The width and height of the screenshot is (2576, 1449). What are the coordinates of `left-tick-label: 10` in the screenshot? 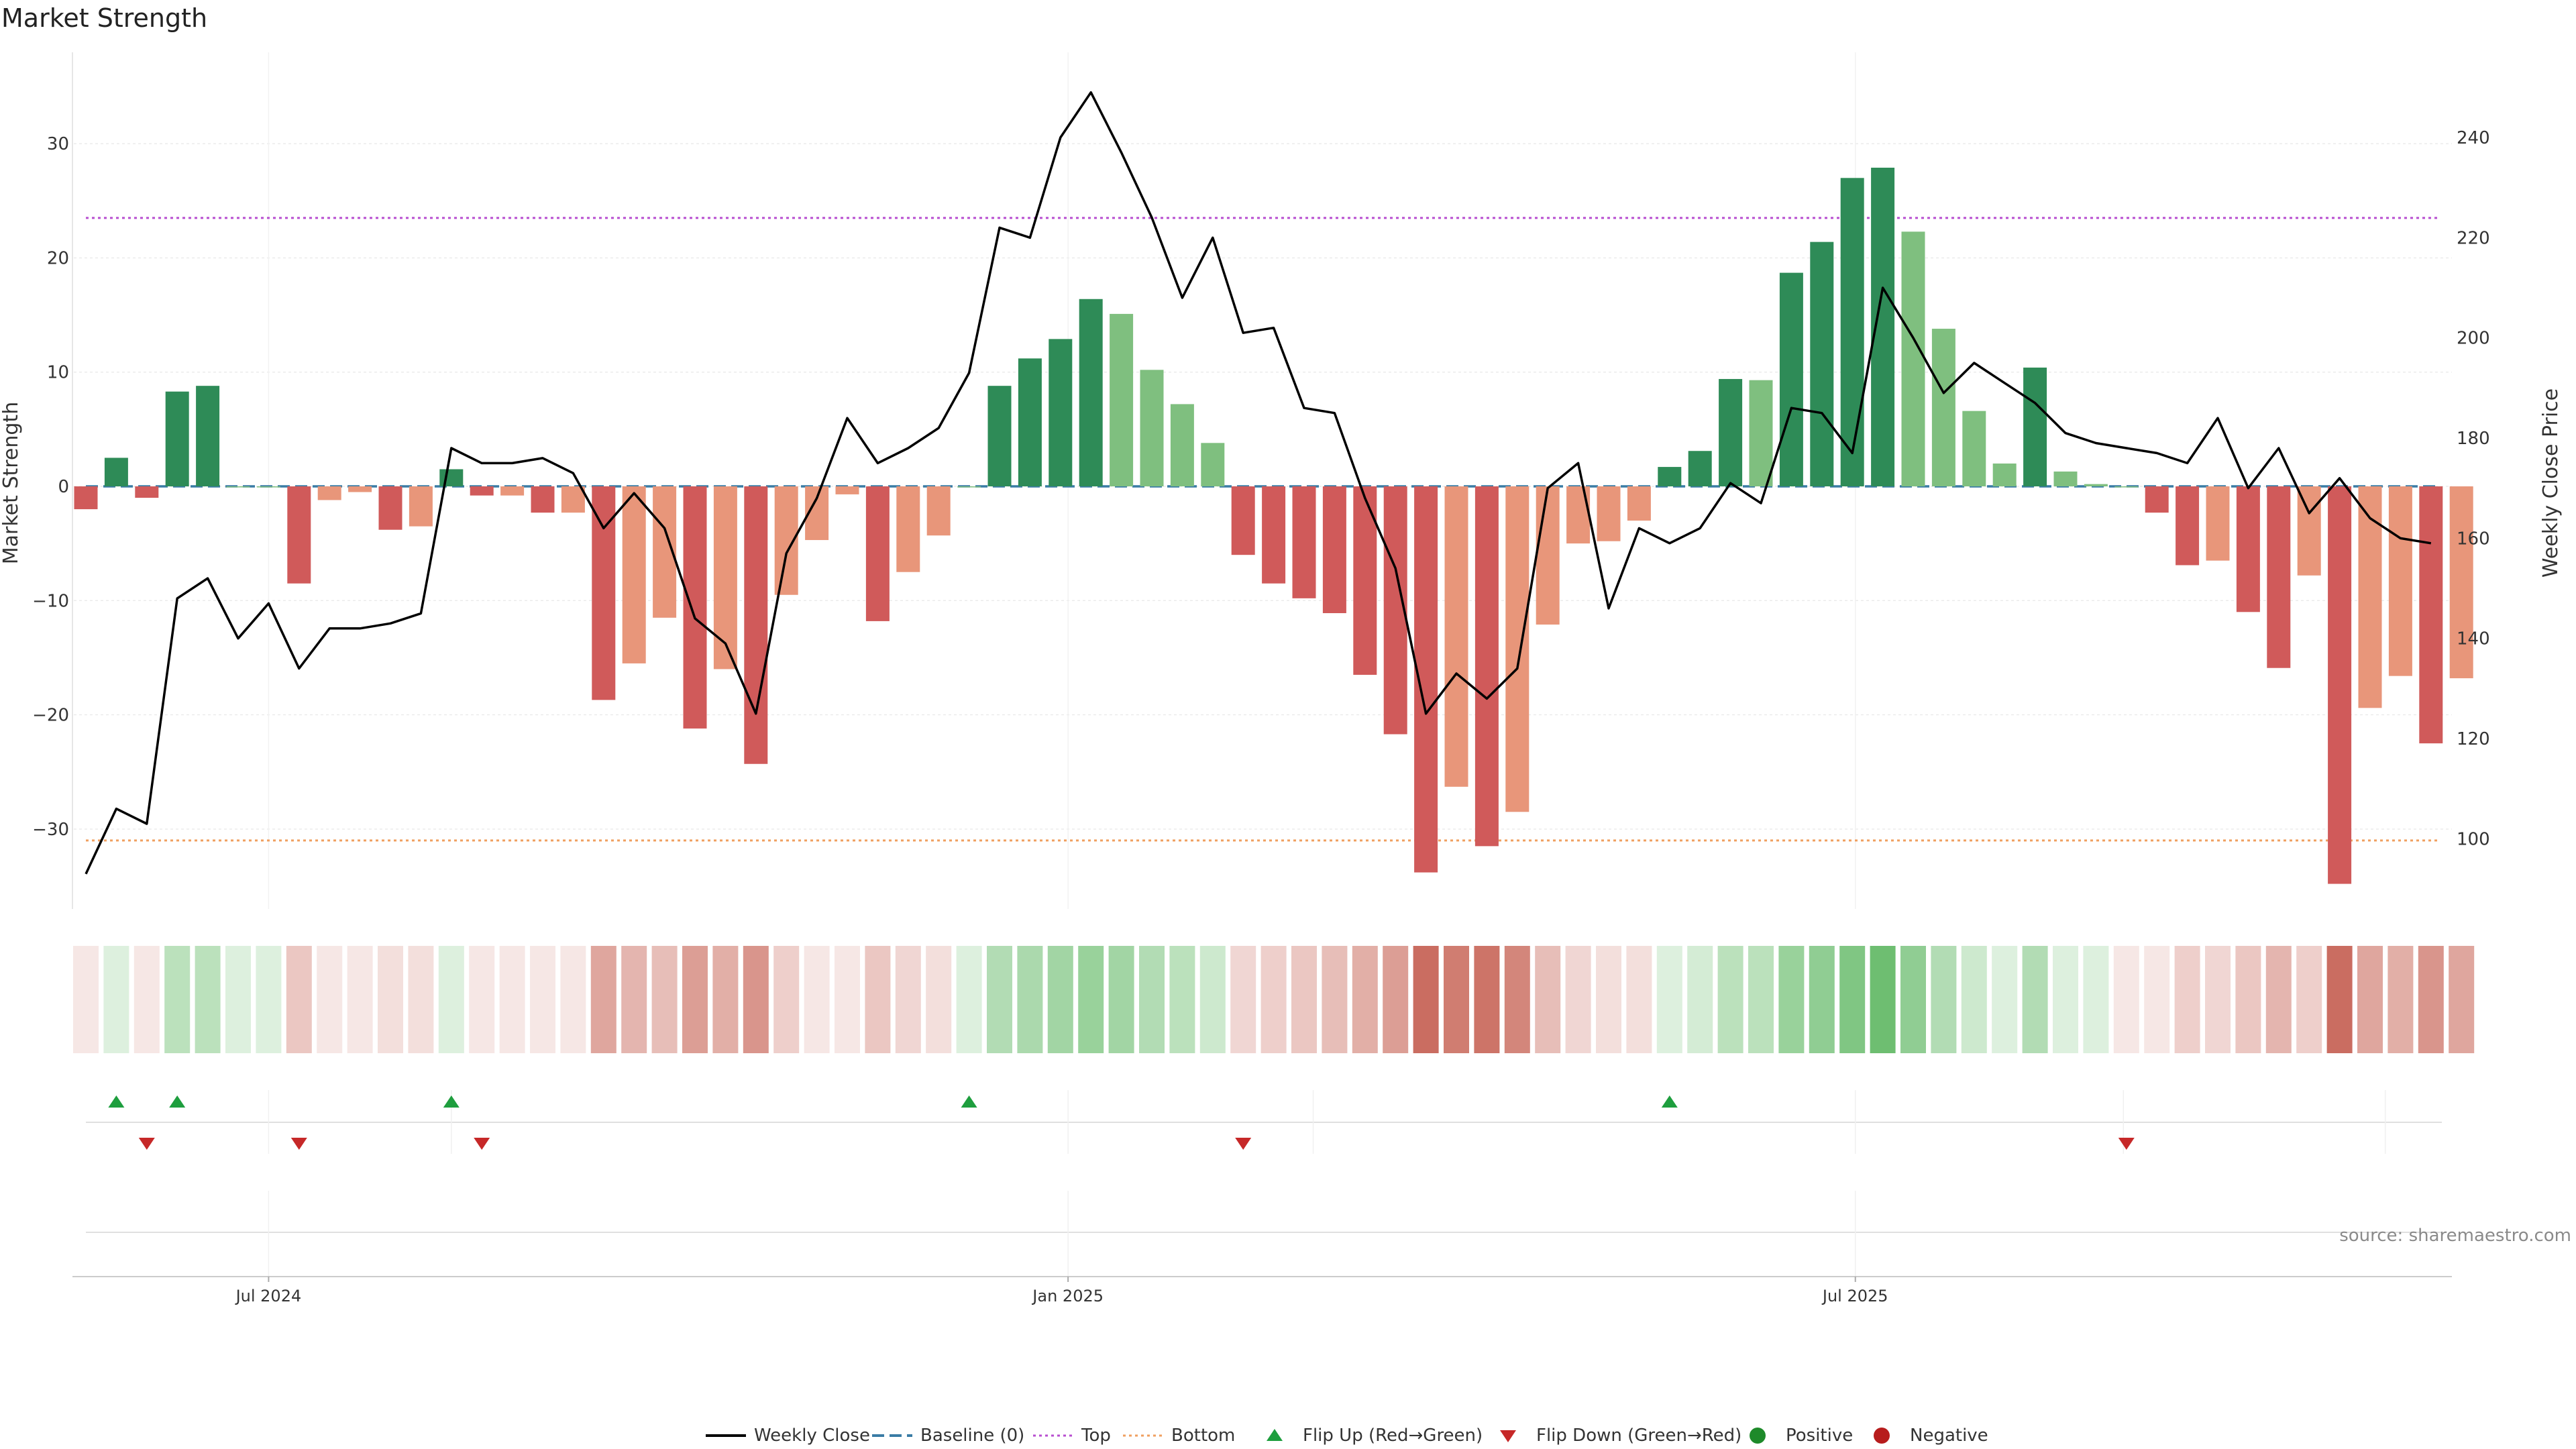 It's located at (58, 373).